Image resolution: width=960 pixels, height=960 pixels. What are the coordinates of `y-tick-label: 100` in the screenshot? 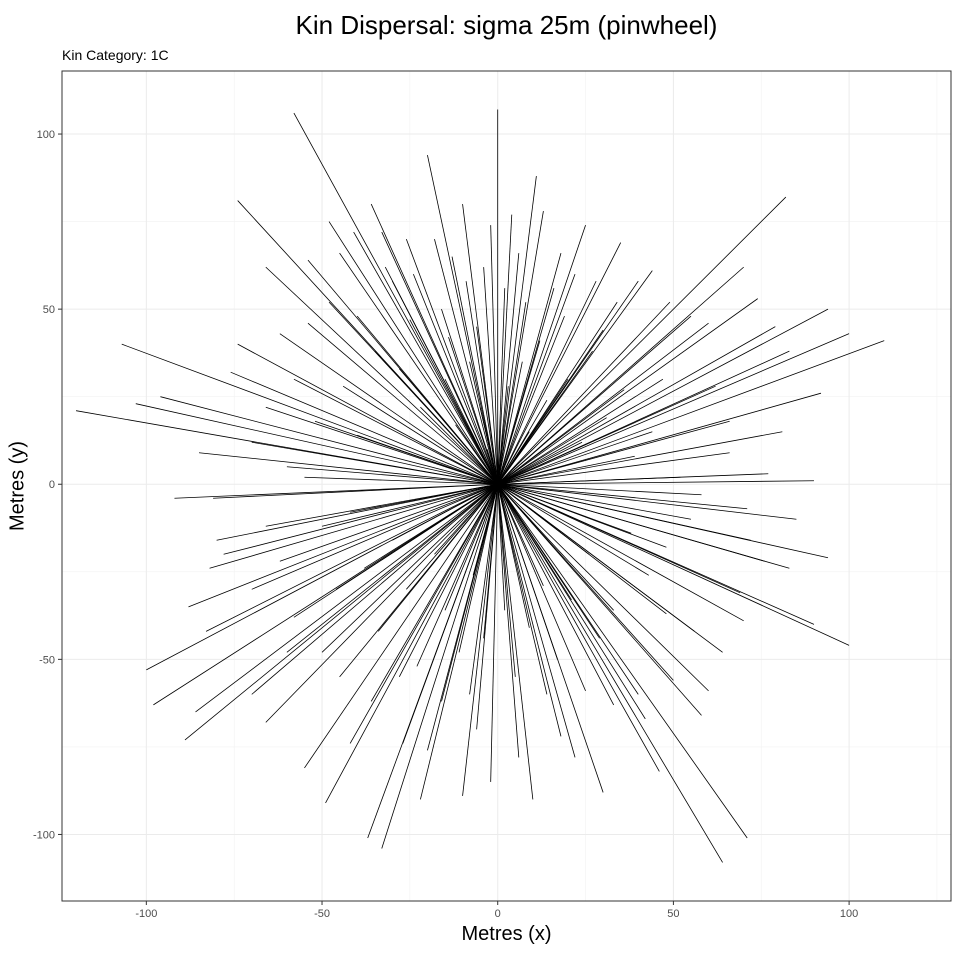 It's located at (46, 135).